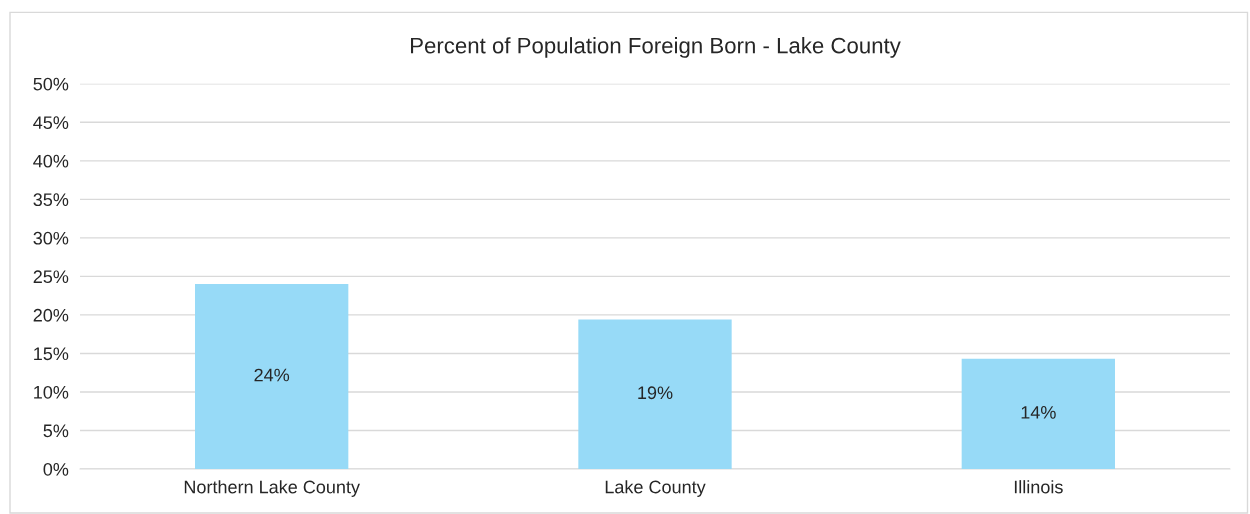  Describe the element at coordinates (51, 238) in the screenshot. I see `y-tick-label: 30%` at that location.